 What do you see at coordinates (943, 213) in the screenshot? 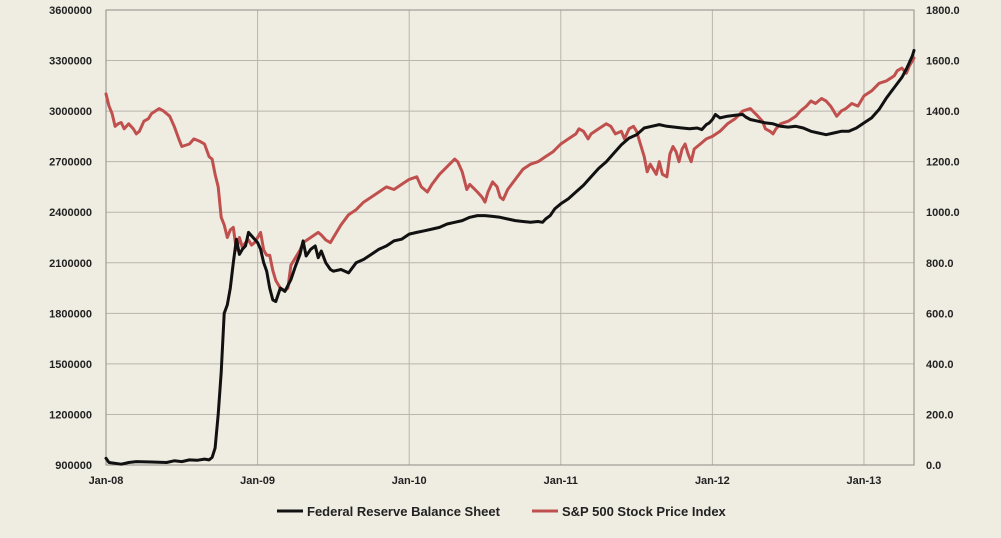
I see `right-tick-label: 1000.0` at bounding box center [943, 213].